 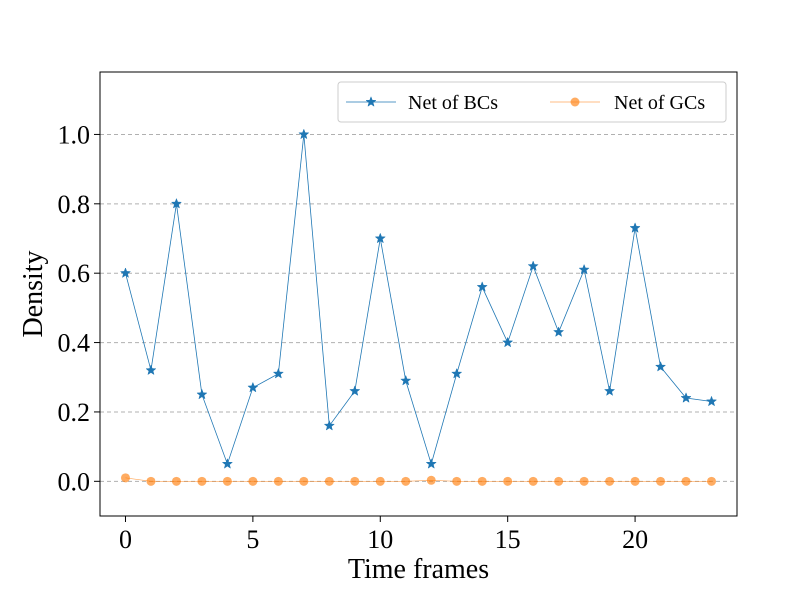 What do you see at coordinates (74, 204) in the screenshot?
I see `y-tick-label: 0.8` at bounding box center [74, 204].